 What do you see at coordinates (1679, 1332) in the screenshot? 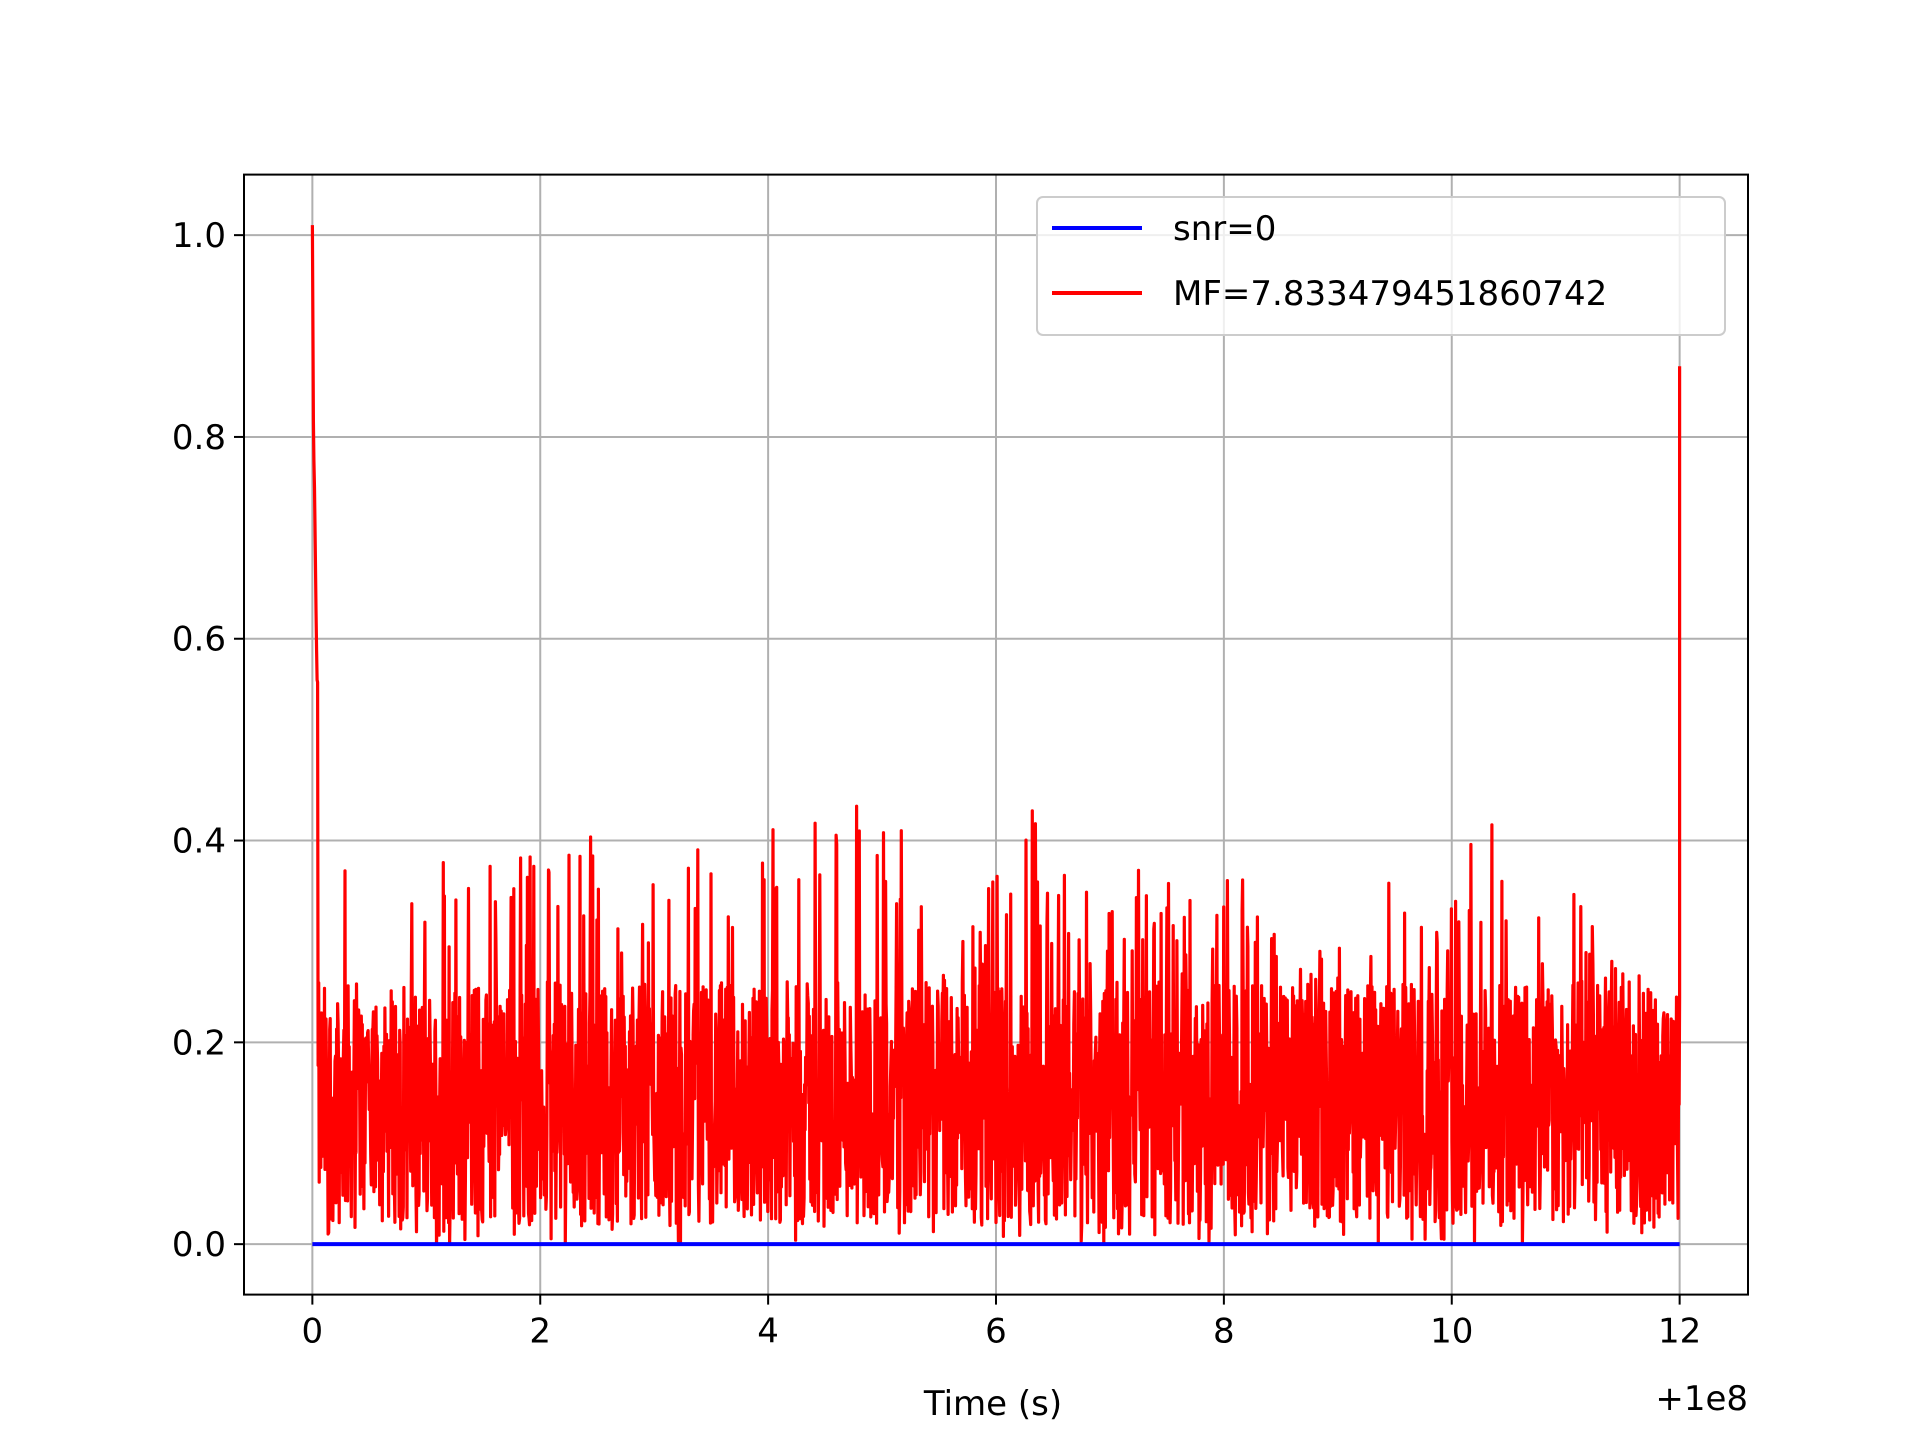
I see `x-tick-label: 12` at bounding box center [1679, 1332].